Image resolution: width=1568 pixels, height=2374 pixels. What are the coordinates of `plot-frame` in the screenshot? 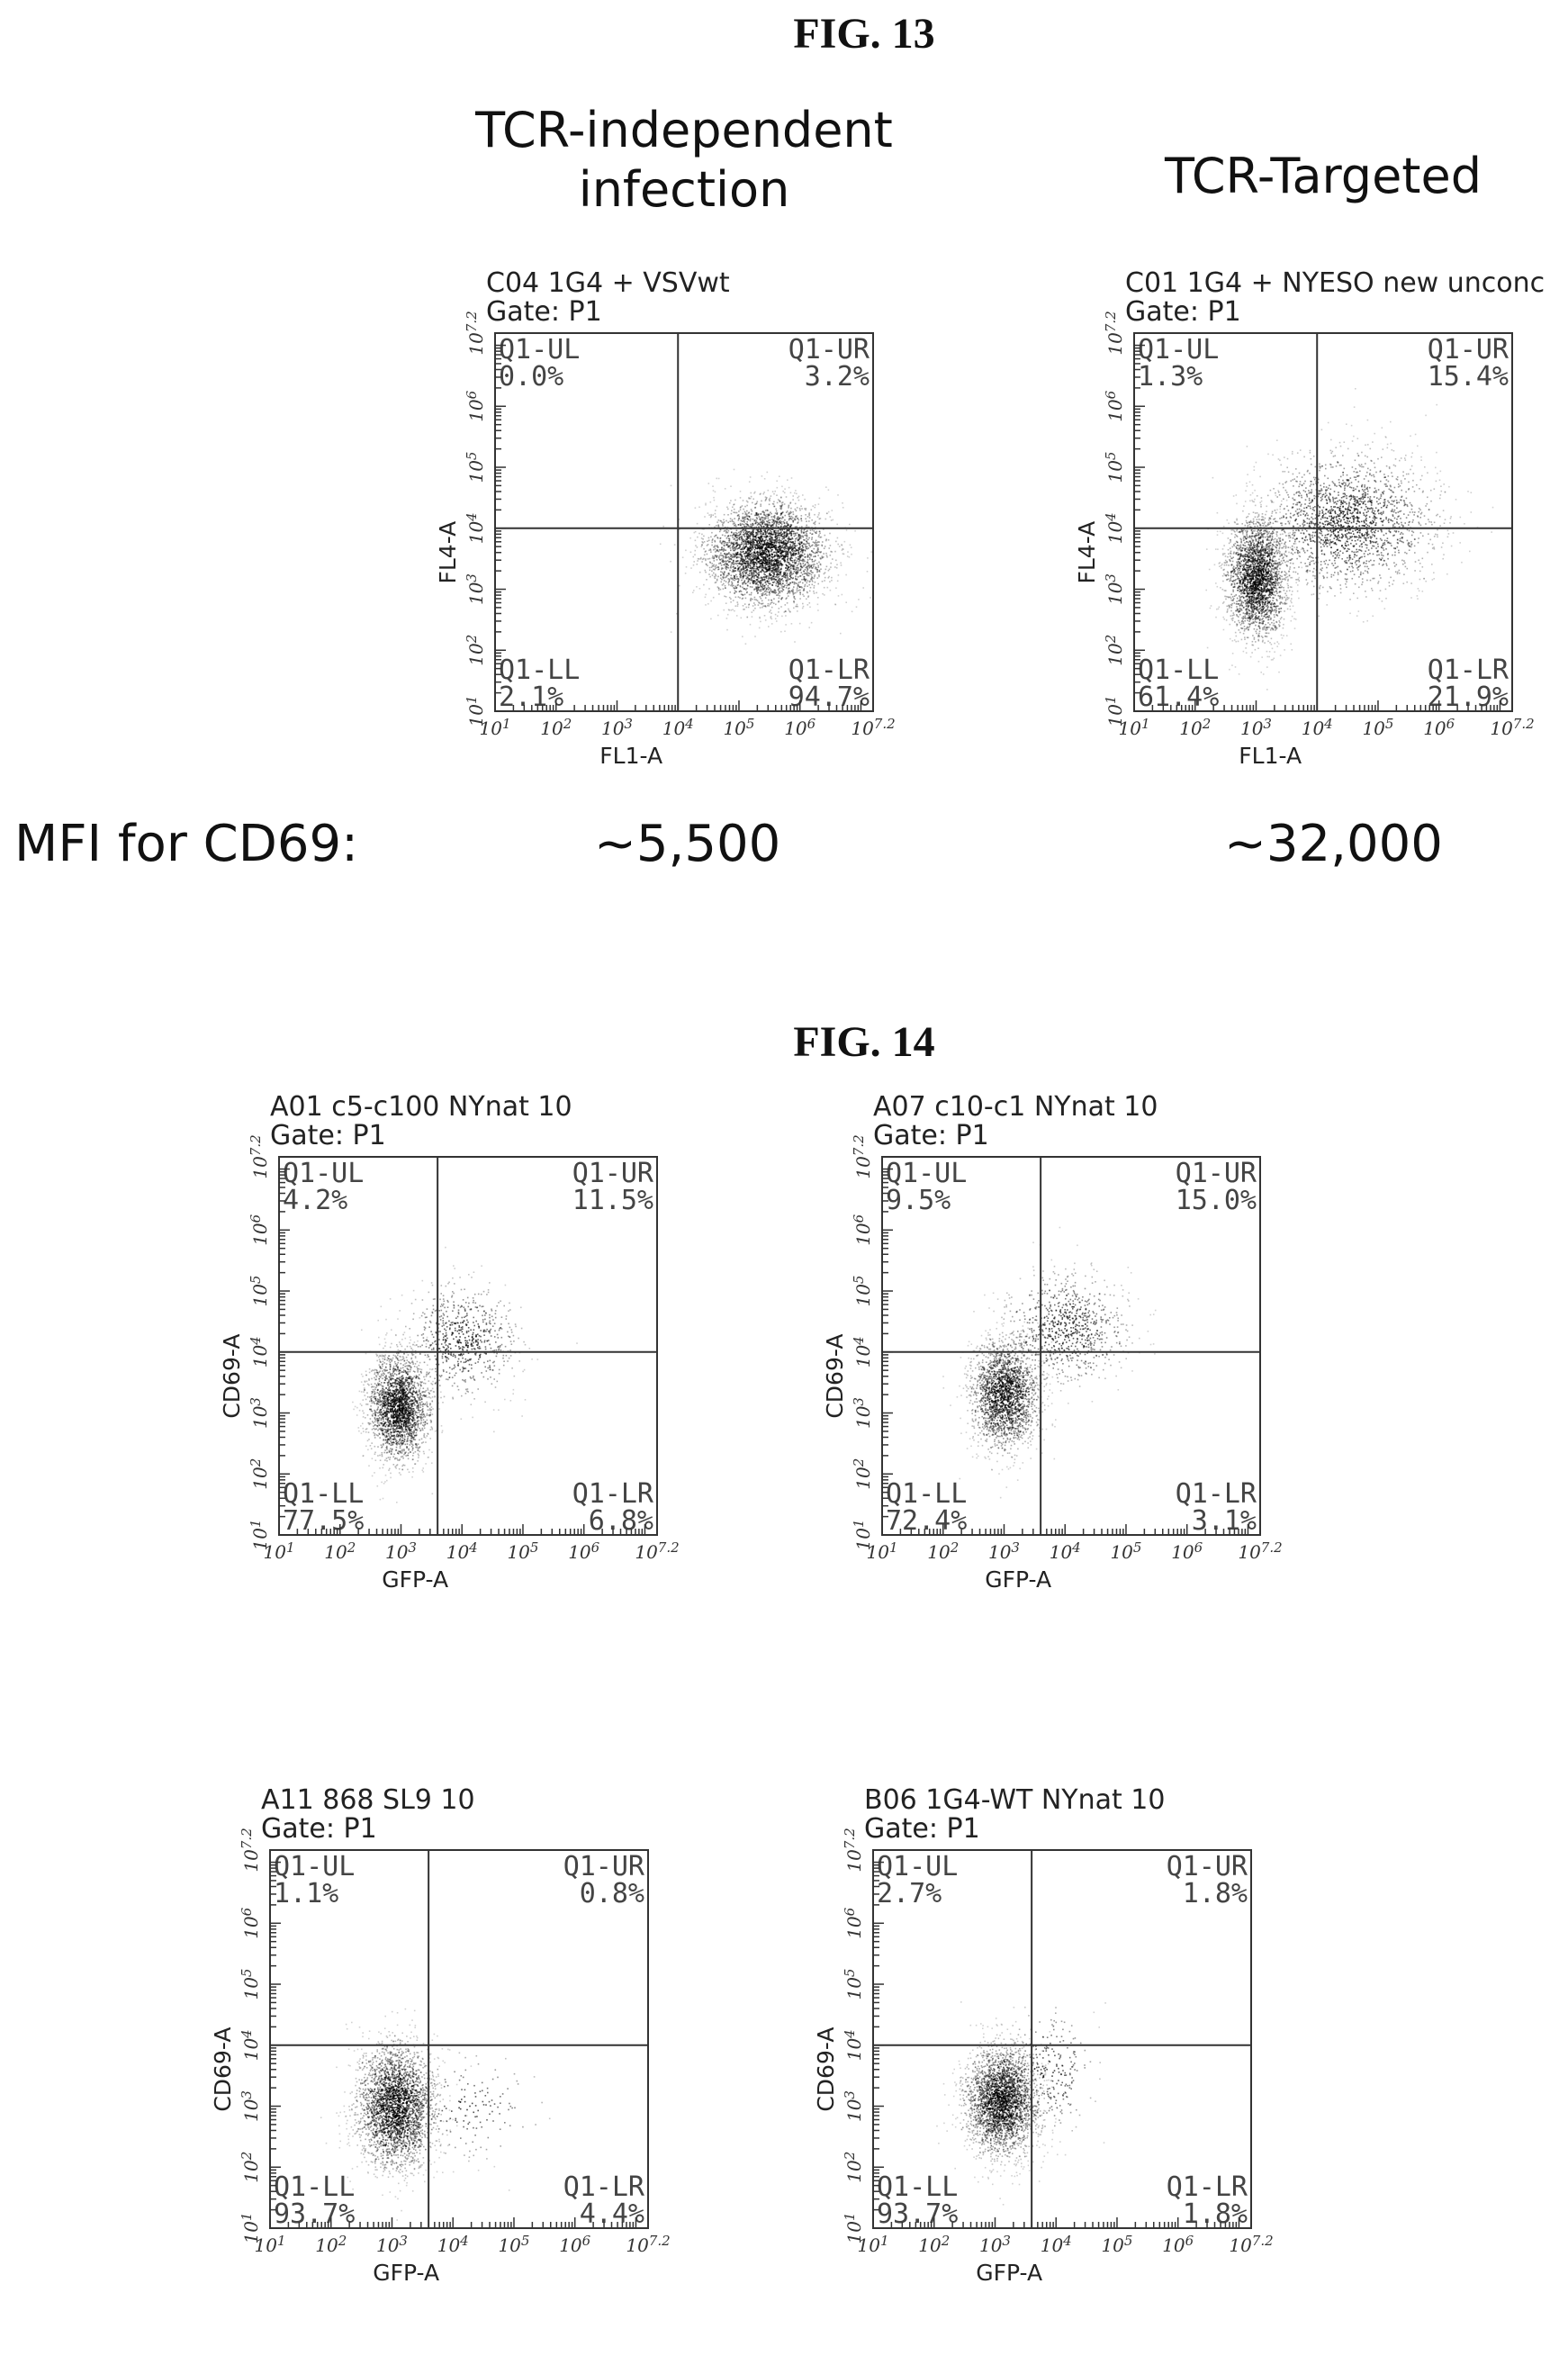 It's located at (1323, 522).